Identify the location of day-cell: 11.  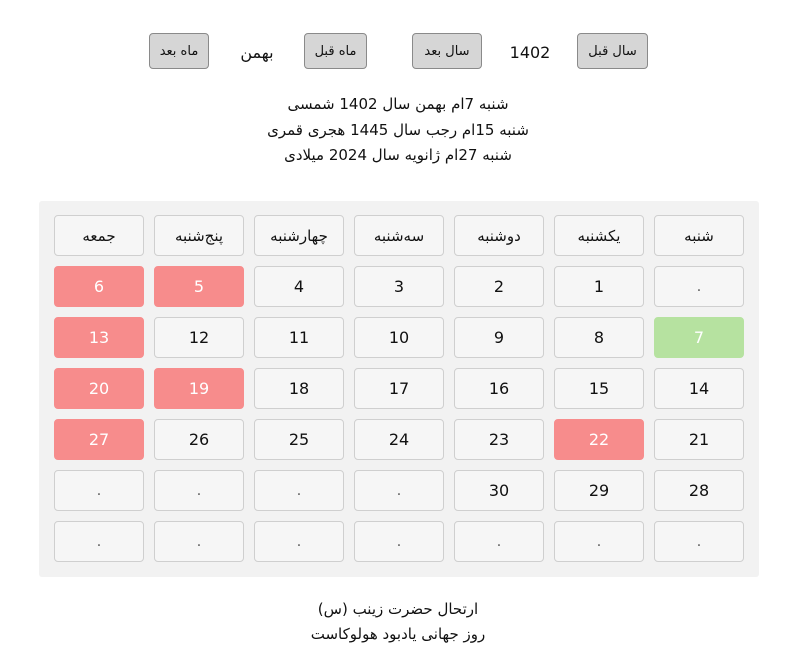
(299, 337).